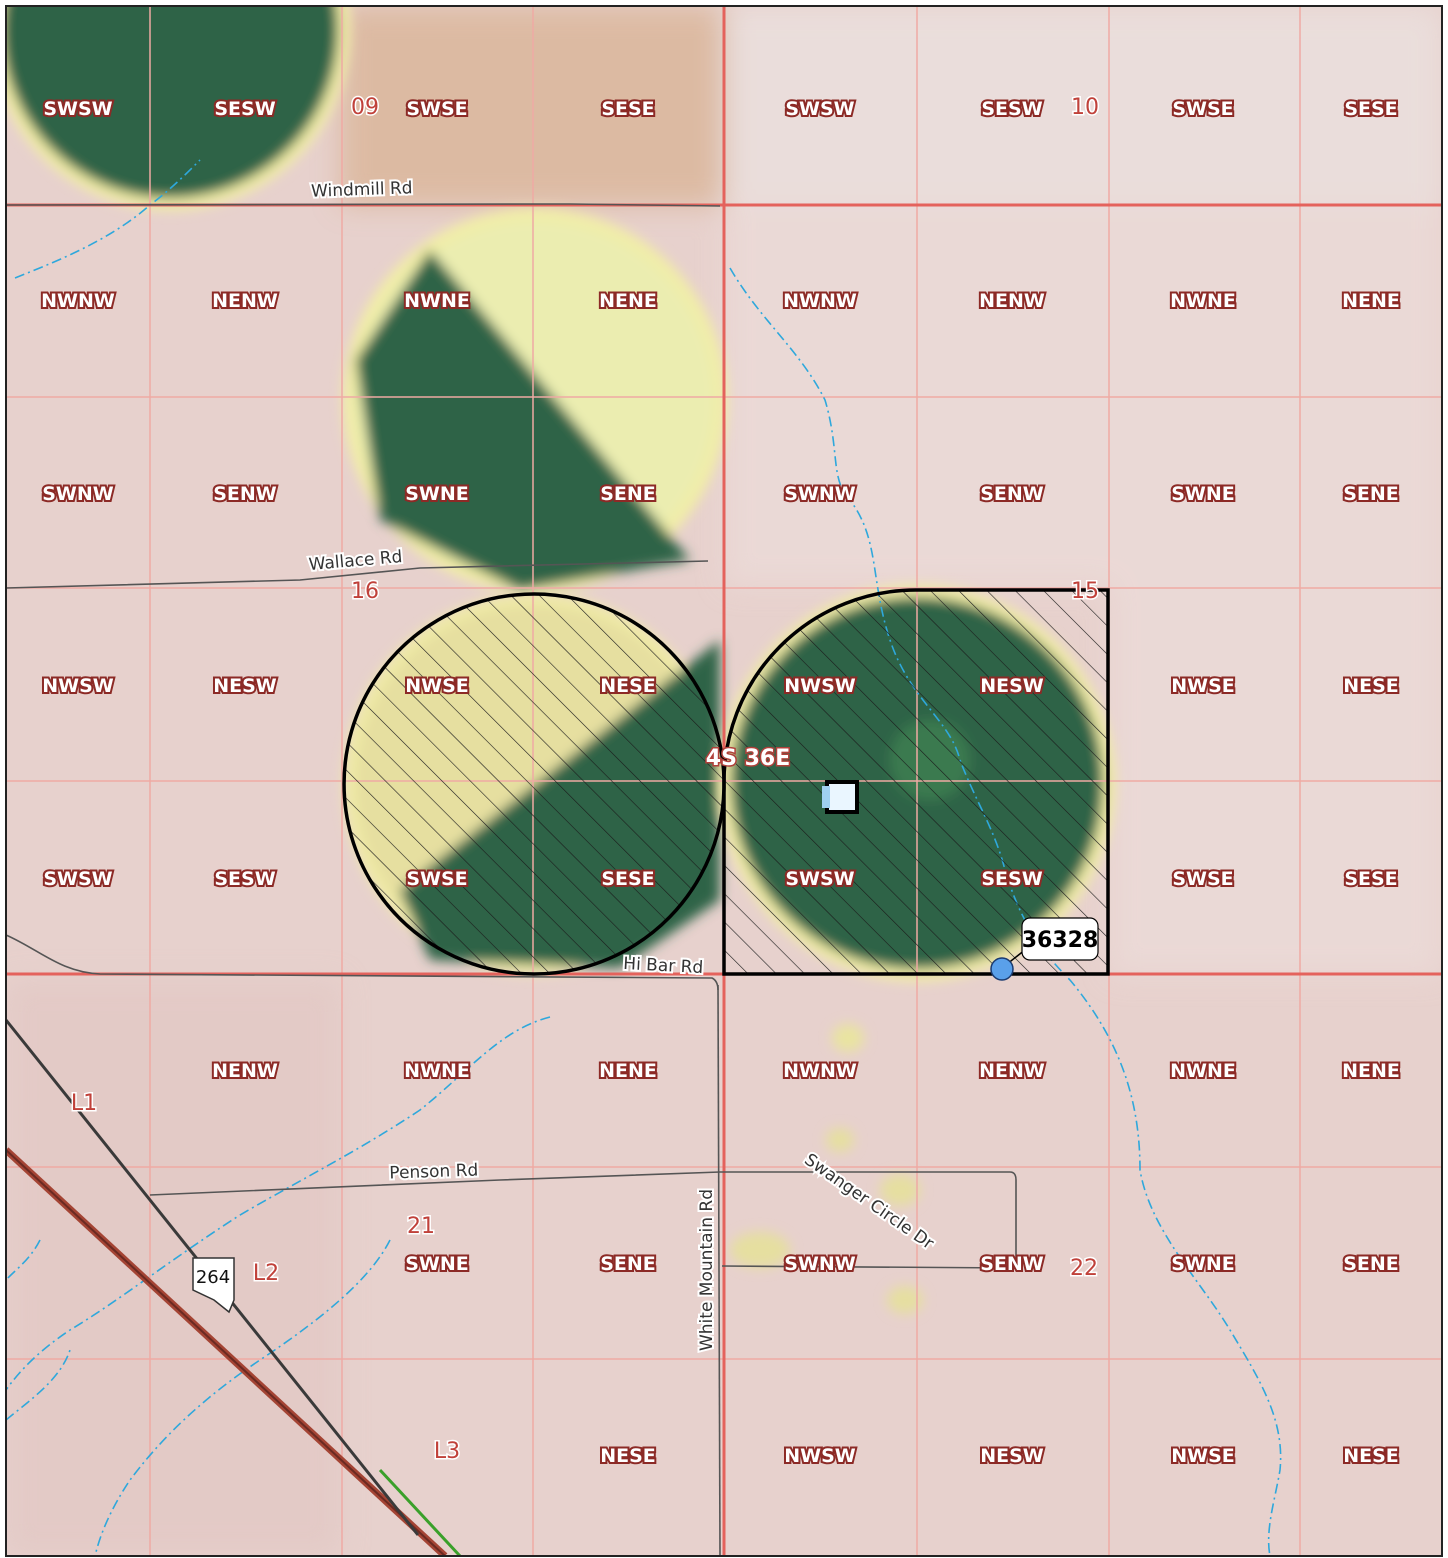  I want to click on lot-label-2: L2, so click(266, 1273).